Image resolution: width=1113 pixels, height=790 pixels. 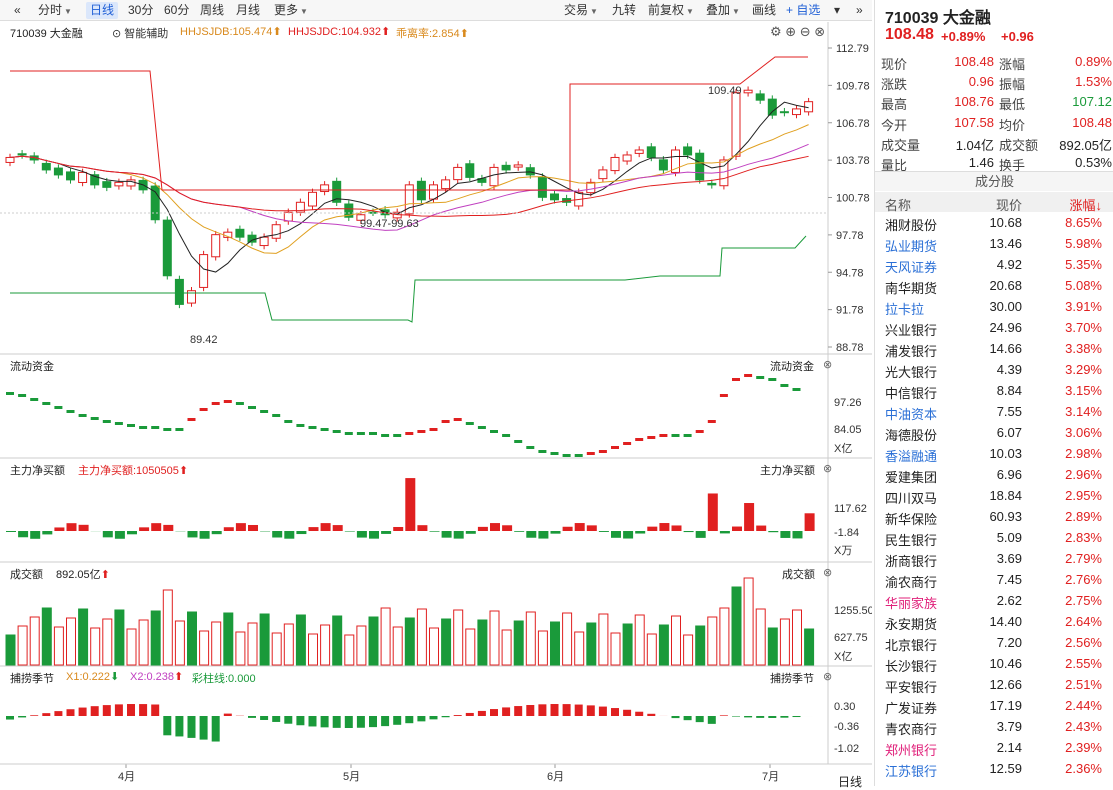 I want to click on component-name: 南华期货, so click(x=911, y=287).